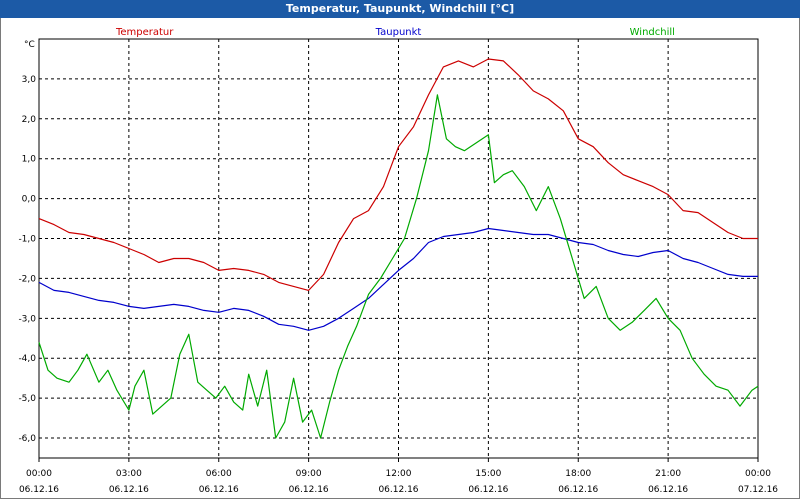 Image resolution: width=800 pixels, height=500 pixels. Describe the element at coordinates (758, 490) in the screenshot. I see `x-tick-date-label: 07.12.16` at that location.